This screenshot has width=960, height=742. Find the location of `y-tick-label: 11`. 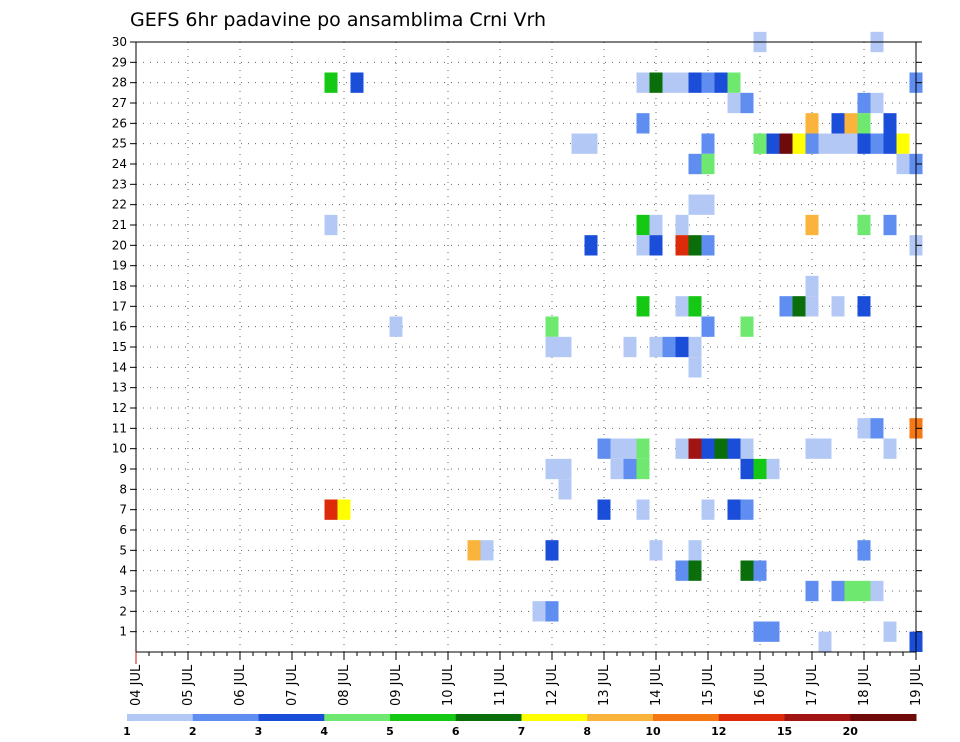

y-tick-label: 11 is located at coordinates (119, 428).